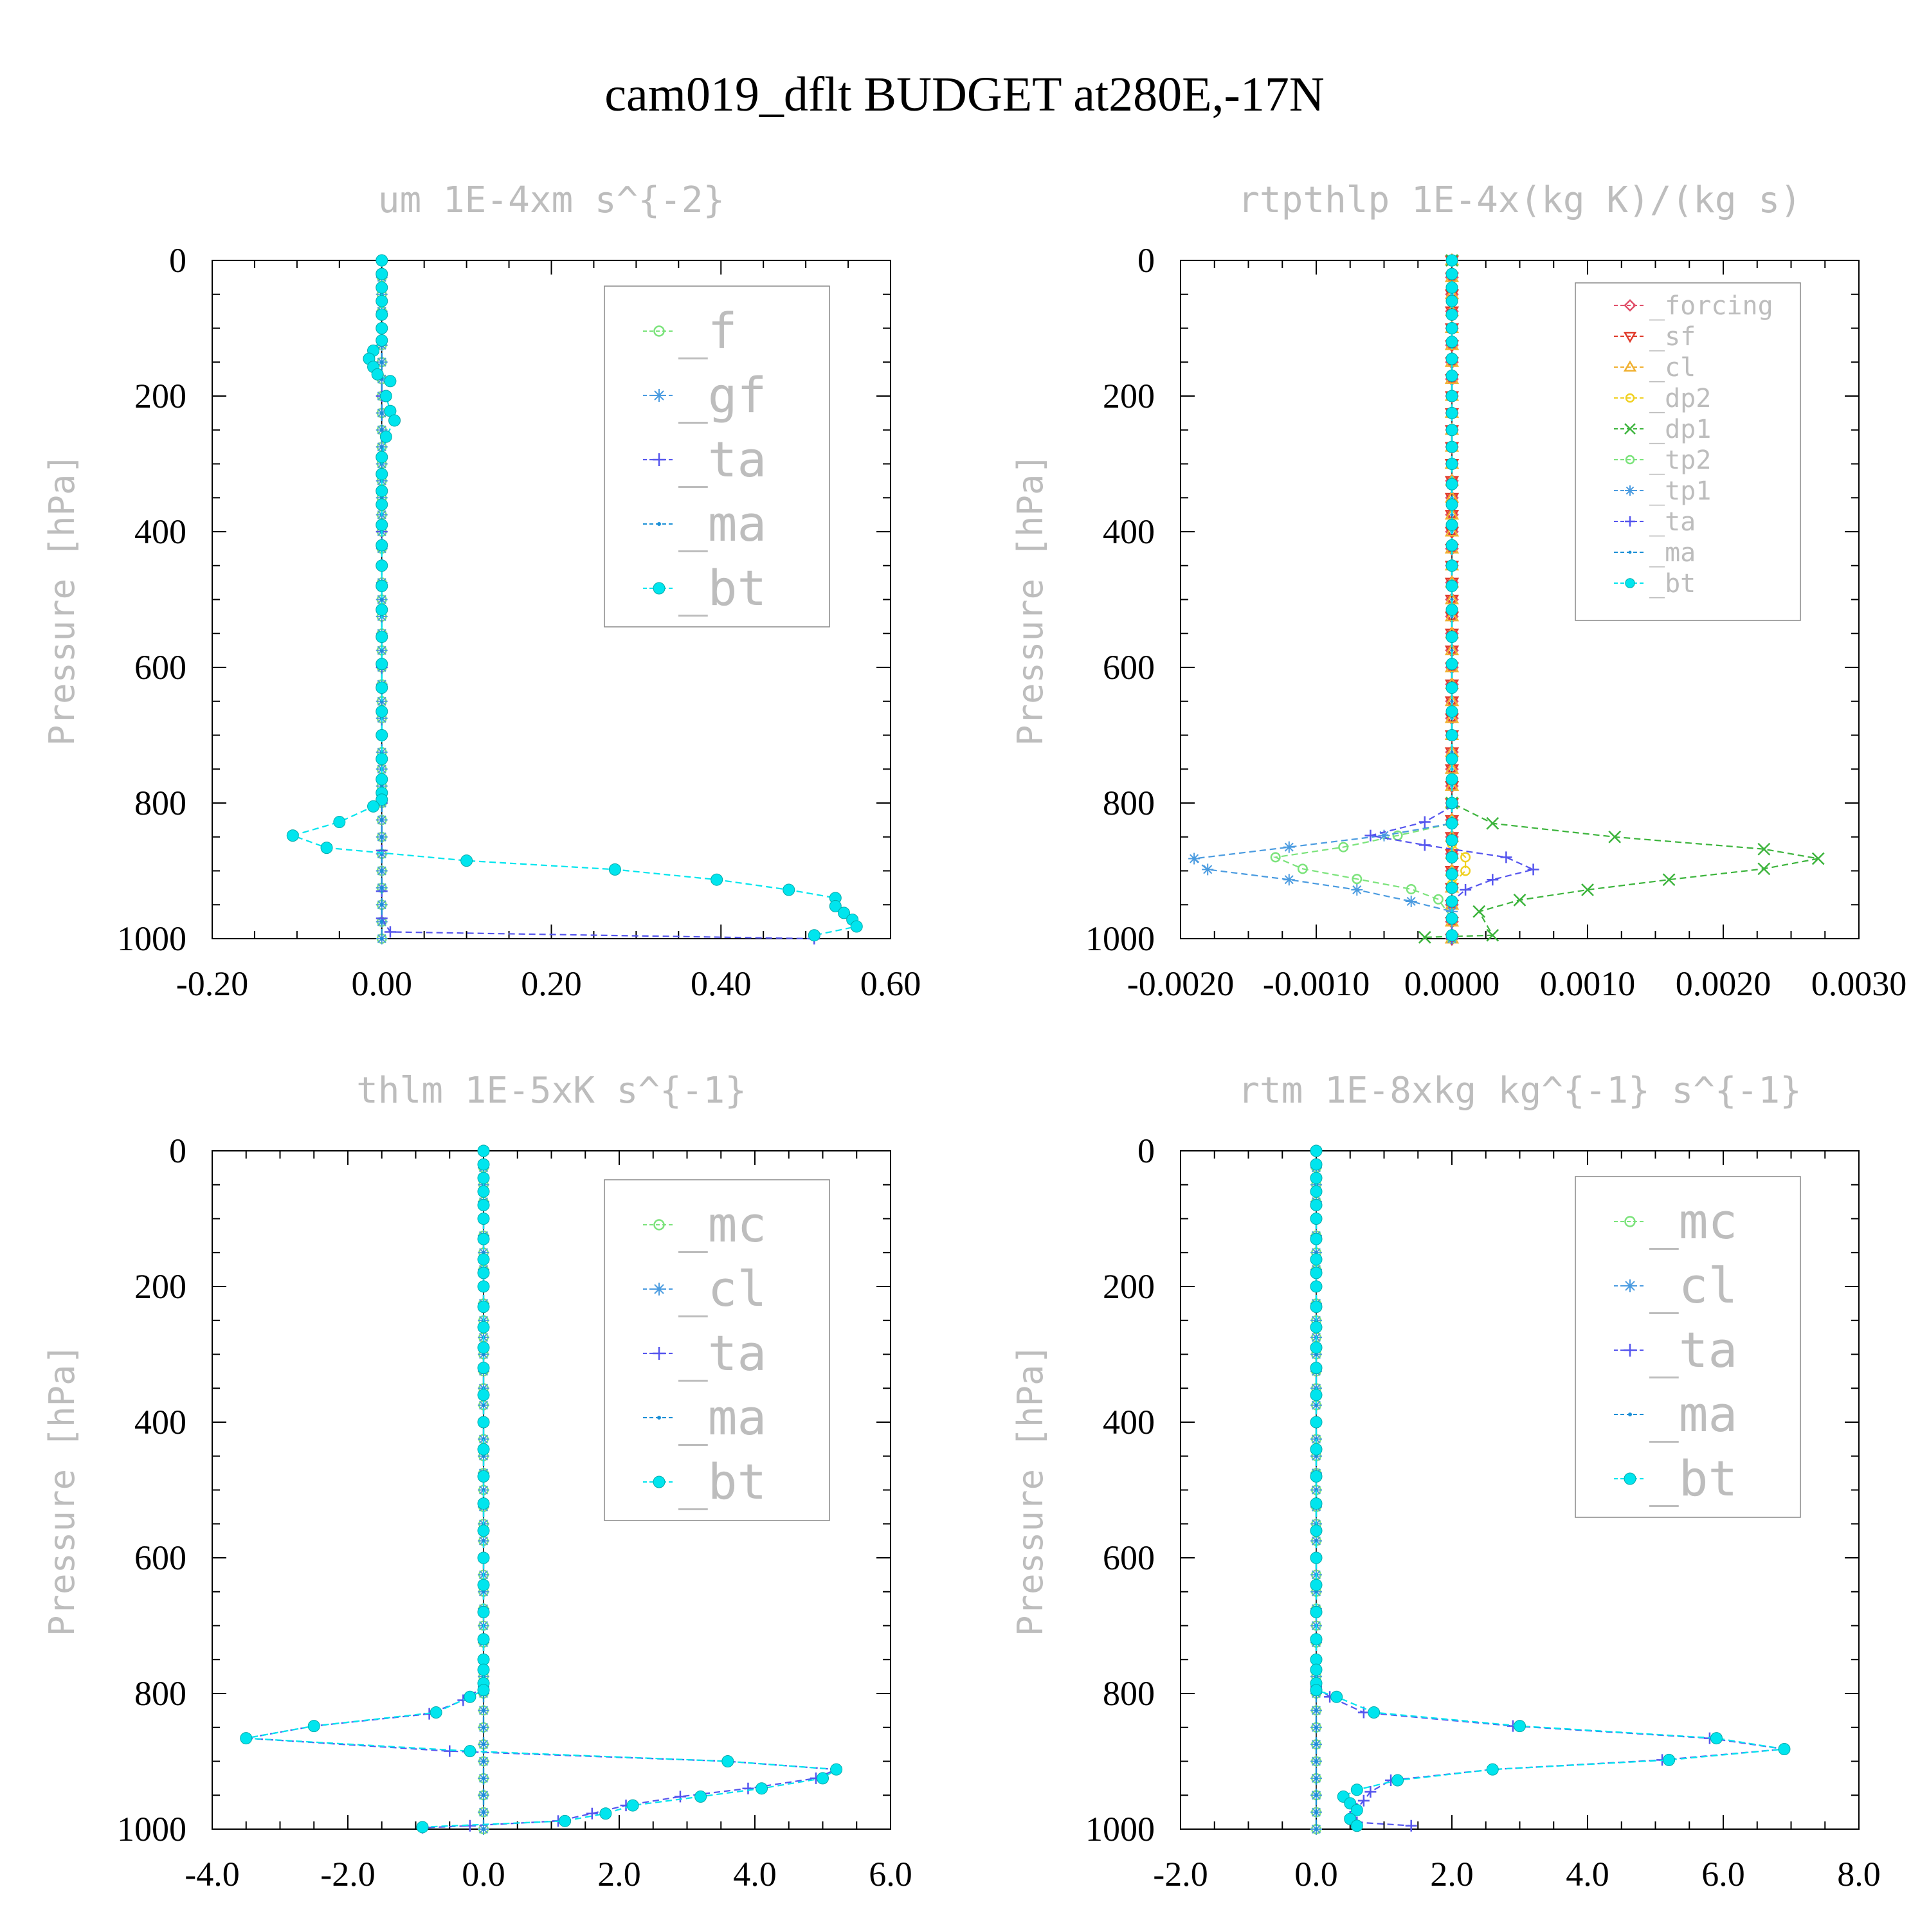 This screenshot has width=1929, height=1932. I want to click on x-tick-label: 0.0020, so click(1723, 984).